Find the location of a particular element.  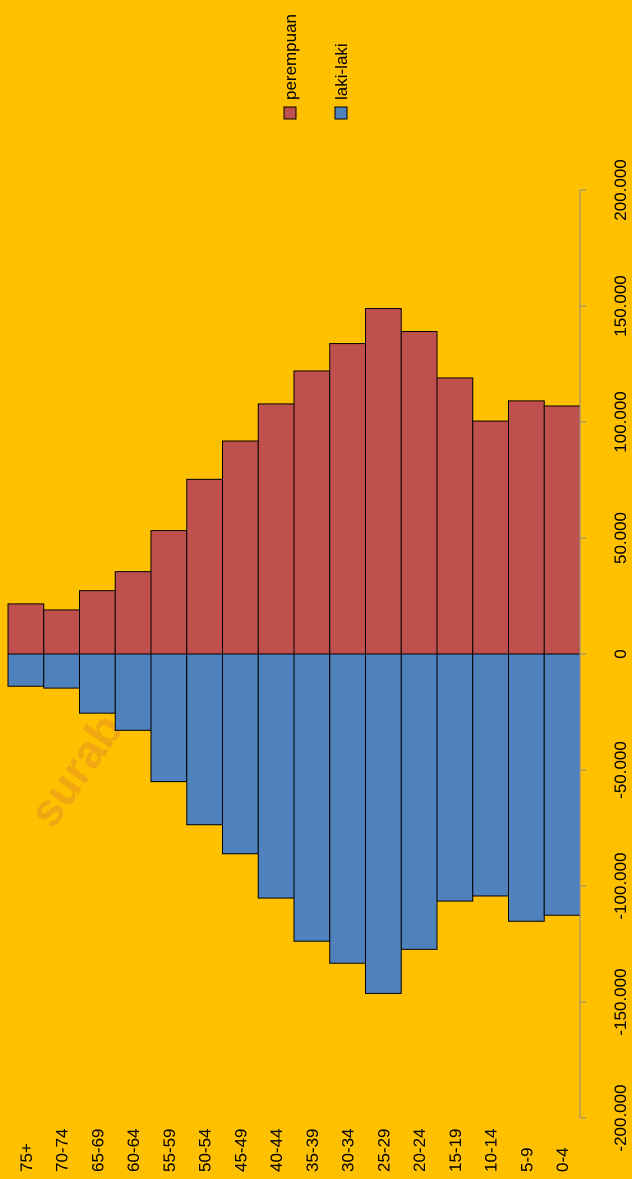

x-tick-label: 45-49 is located at coordinates (240, 1150).